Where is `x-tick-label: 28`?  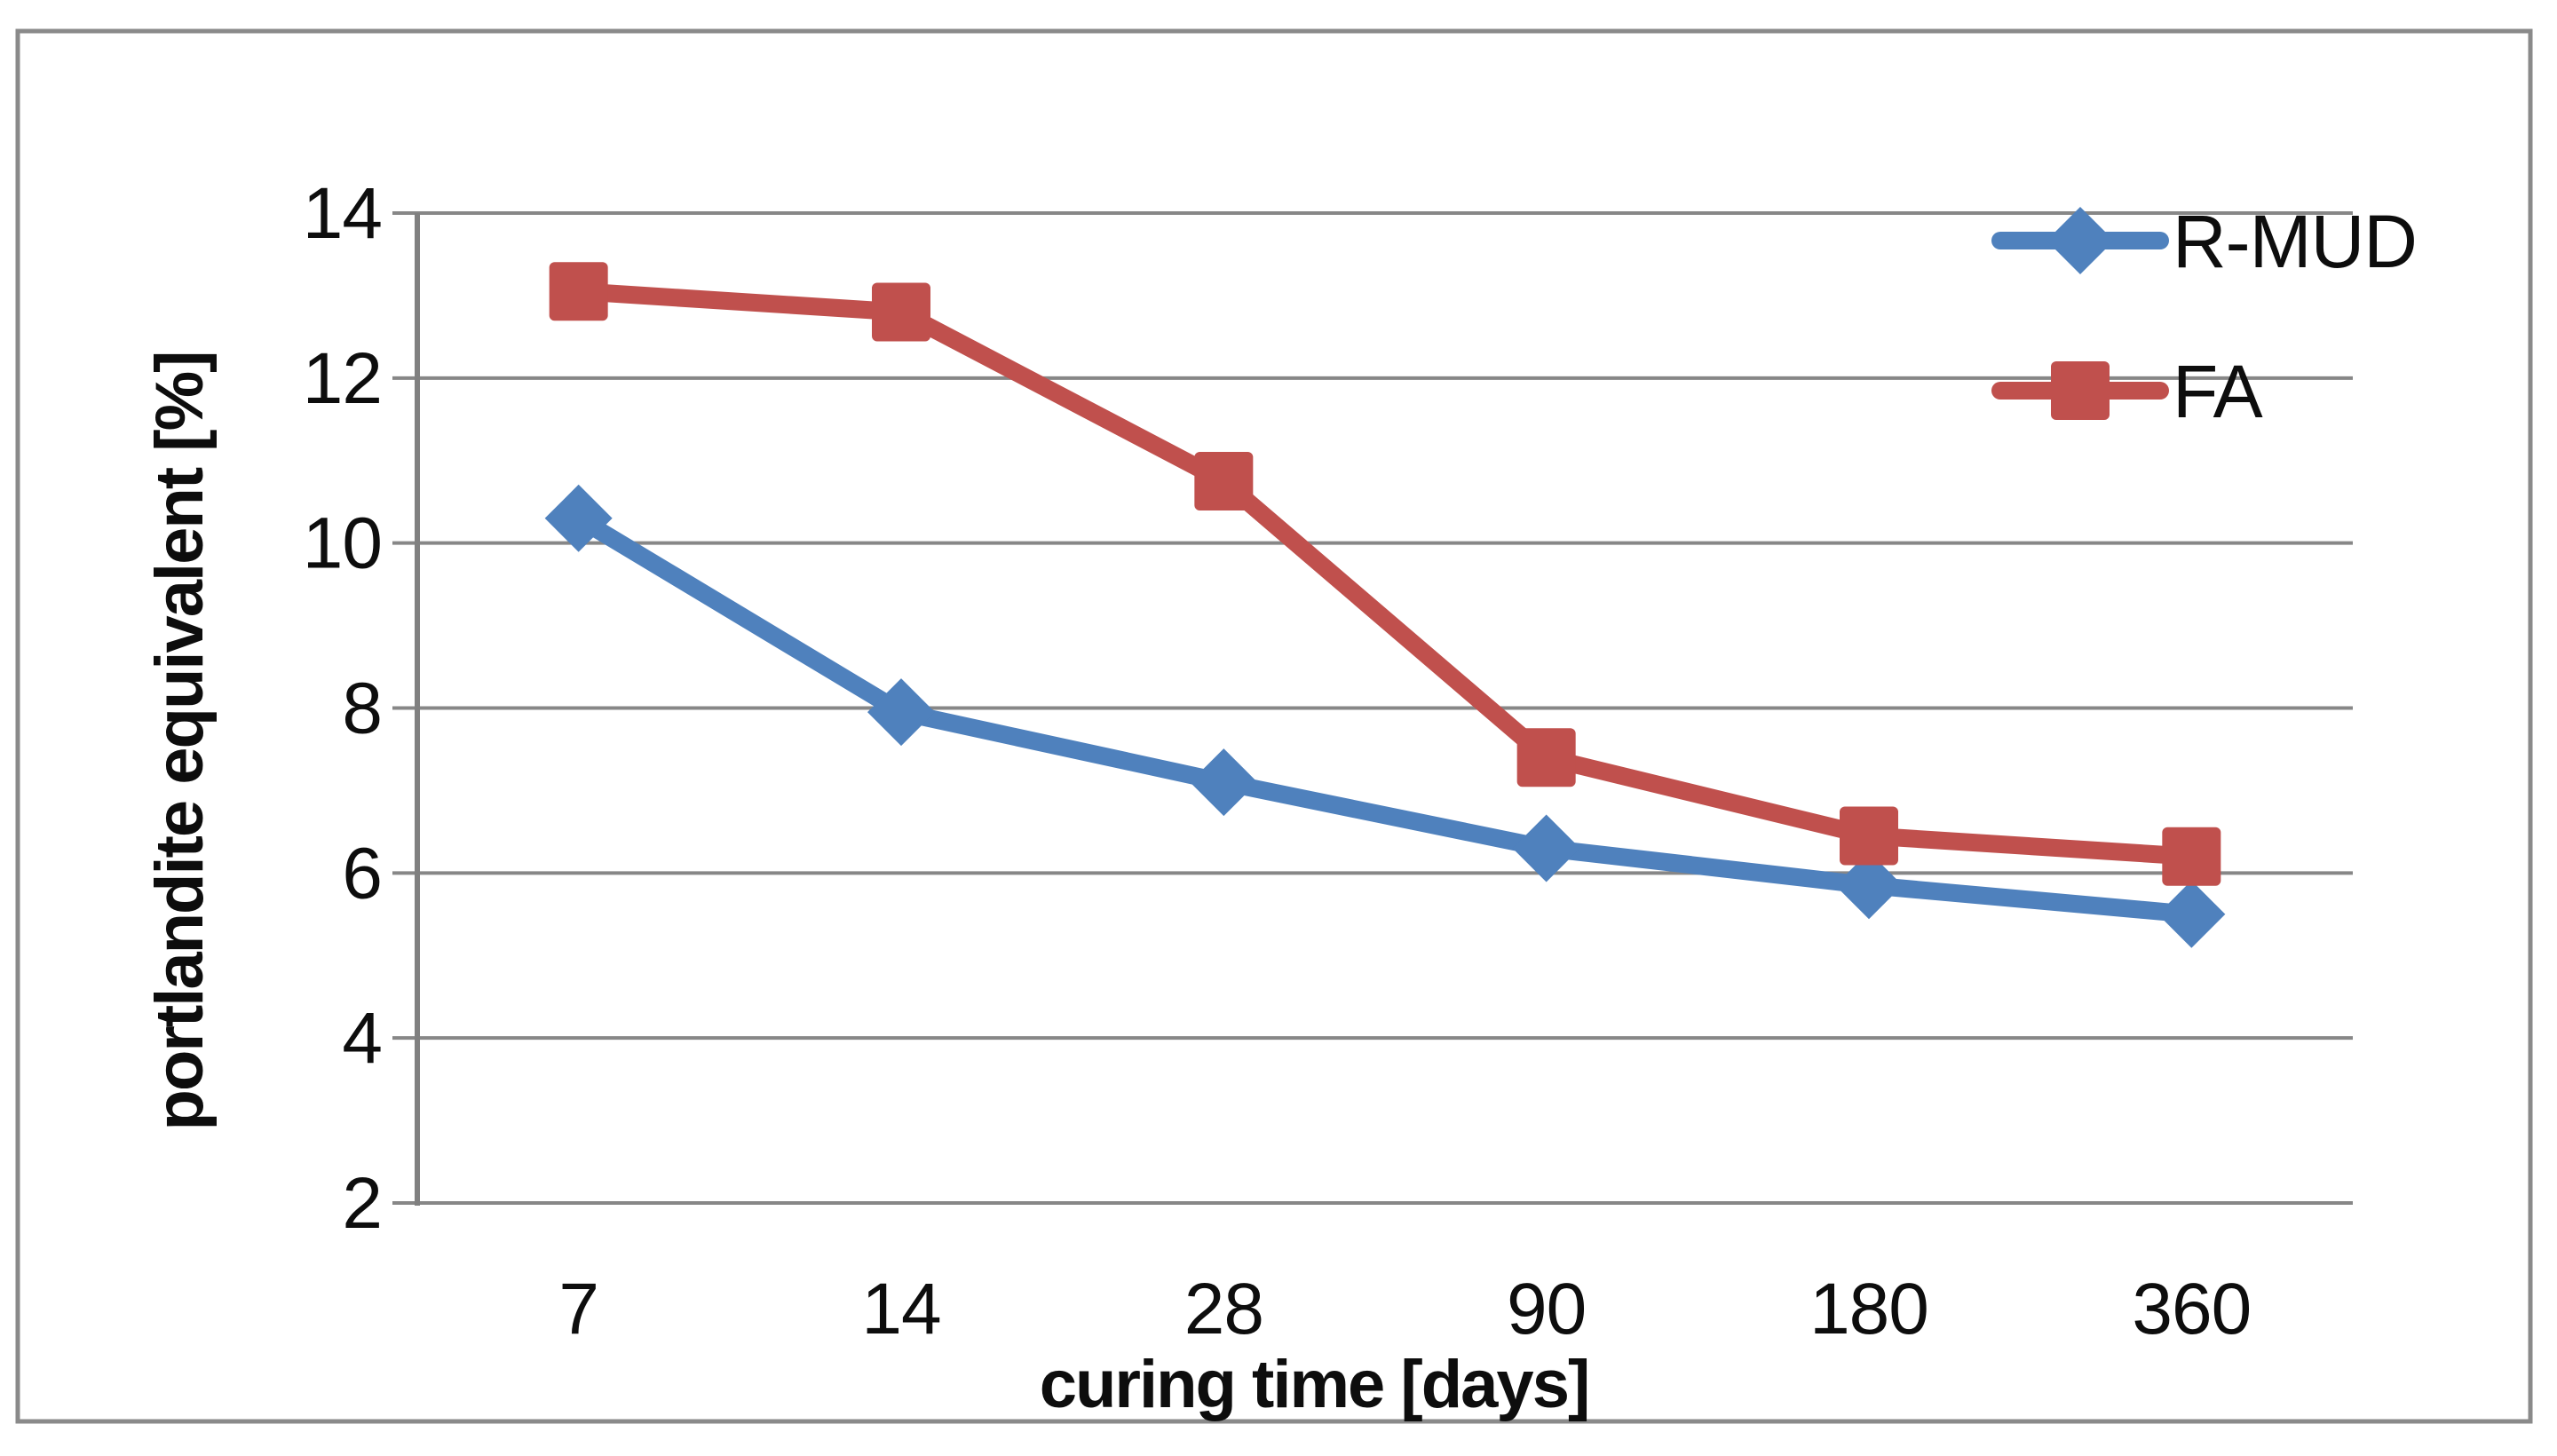 x-tick-label: 28 is located at coordinates (1223, 1309).